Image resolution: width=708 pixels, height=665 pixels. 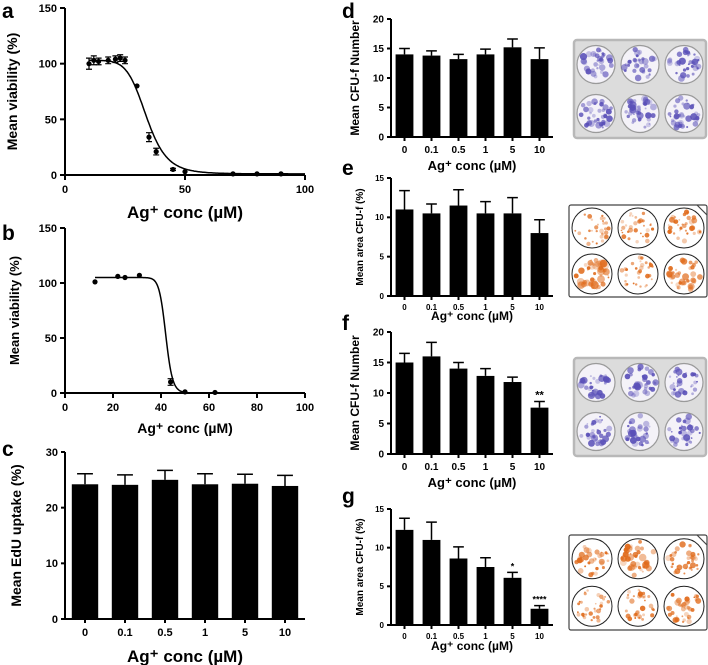 What do you see at coordinates (124, 633) in the screenshot?
I see `x-tick-label: 0.1` at bounding box center [124, 633].